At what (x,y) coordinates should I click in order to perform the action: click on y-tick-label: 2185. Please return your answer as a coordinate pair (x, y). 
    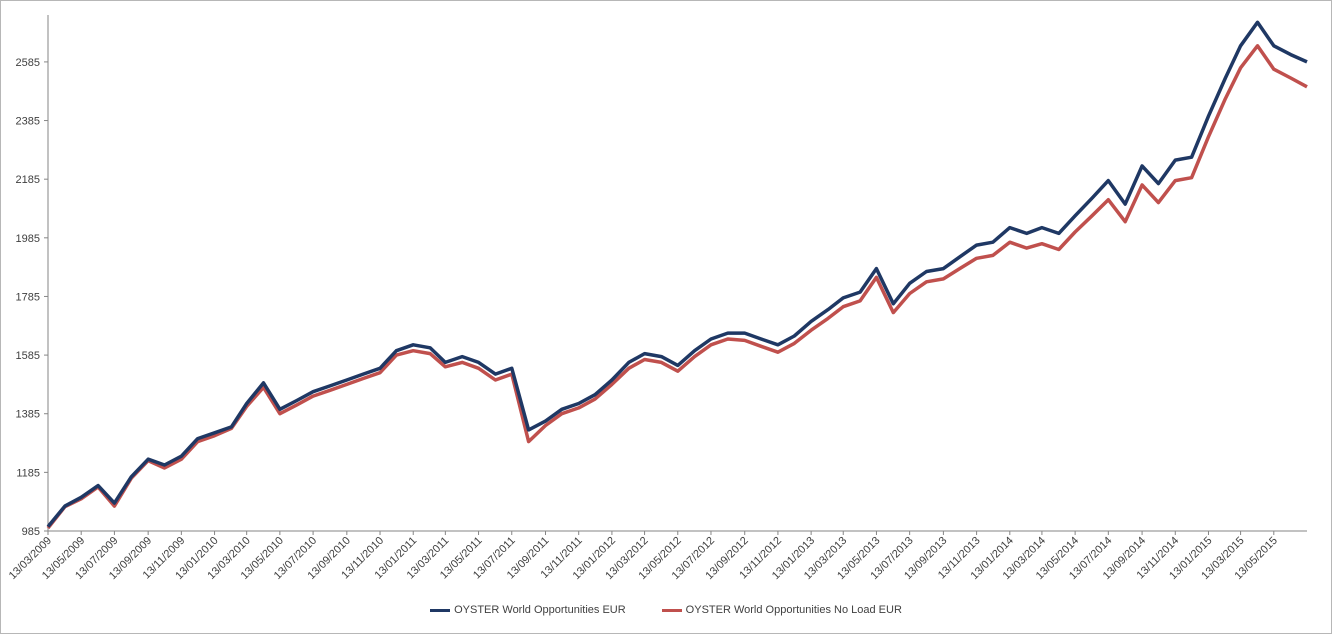
    Looking at the image, I should click on (28, 180).